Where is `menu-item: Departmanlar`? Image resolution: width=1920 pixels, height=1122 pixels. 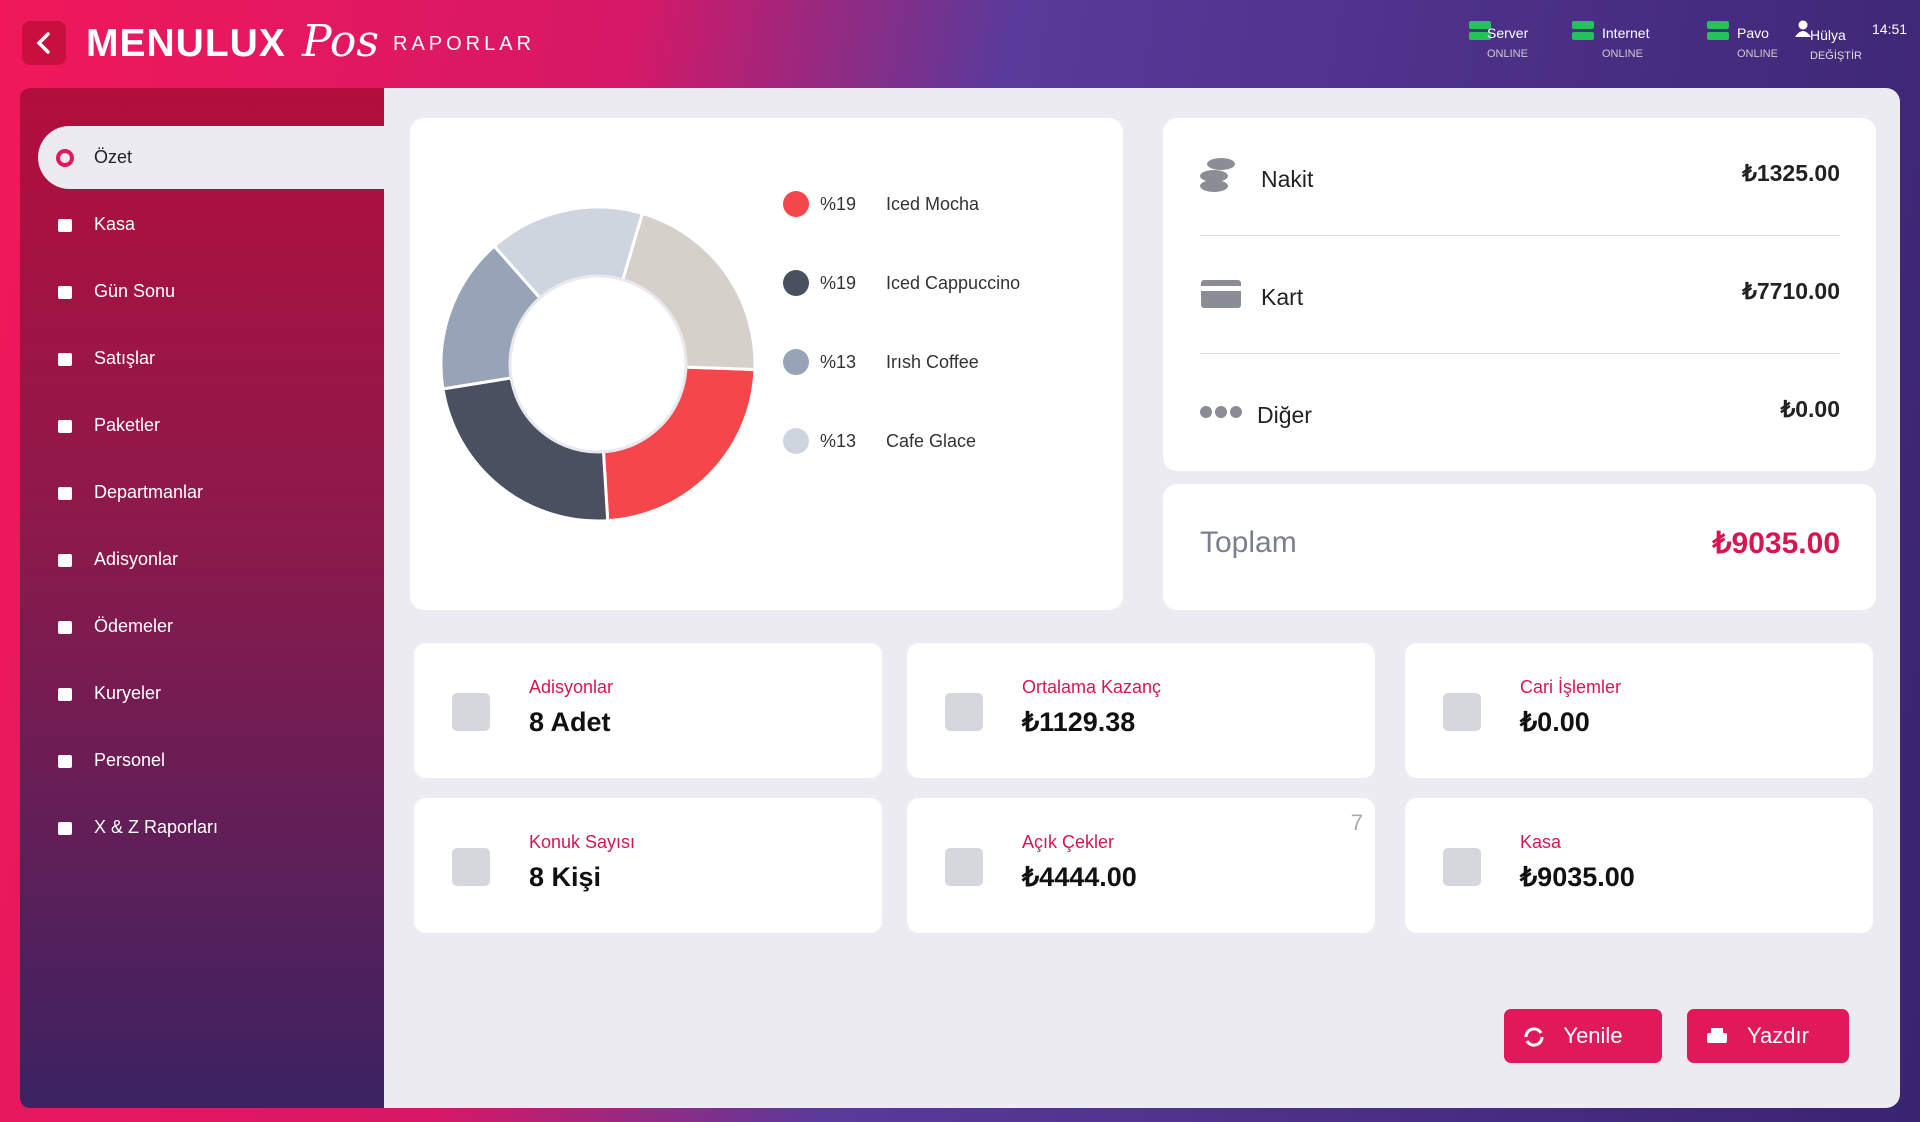
menu-item: Departmanlar is located at coordinates (211, 492).